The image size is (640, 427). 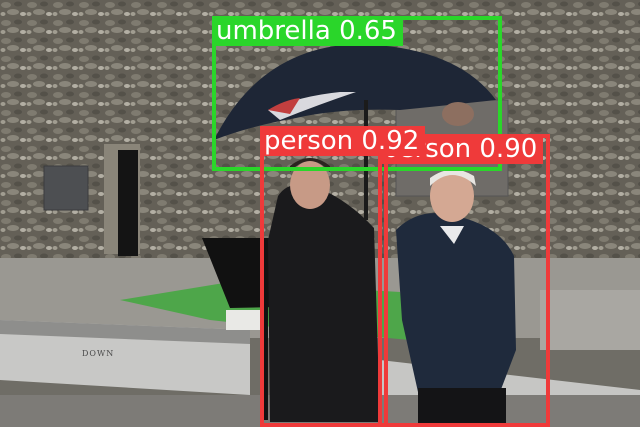 I want to click on person-speaker, so click(x=324, y=303).